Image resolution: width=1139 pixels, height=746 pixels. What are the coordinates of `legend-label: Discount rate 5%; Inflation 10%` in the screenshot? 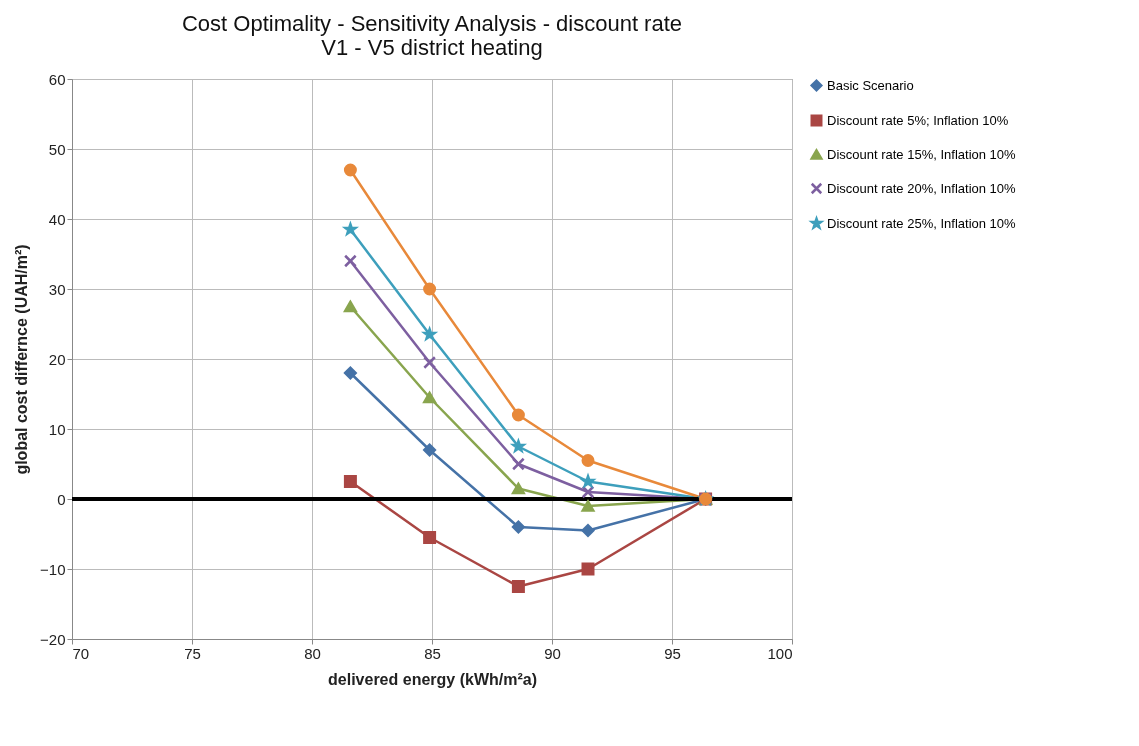 It's located at (918, 120).